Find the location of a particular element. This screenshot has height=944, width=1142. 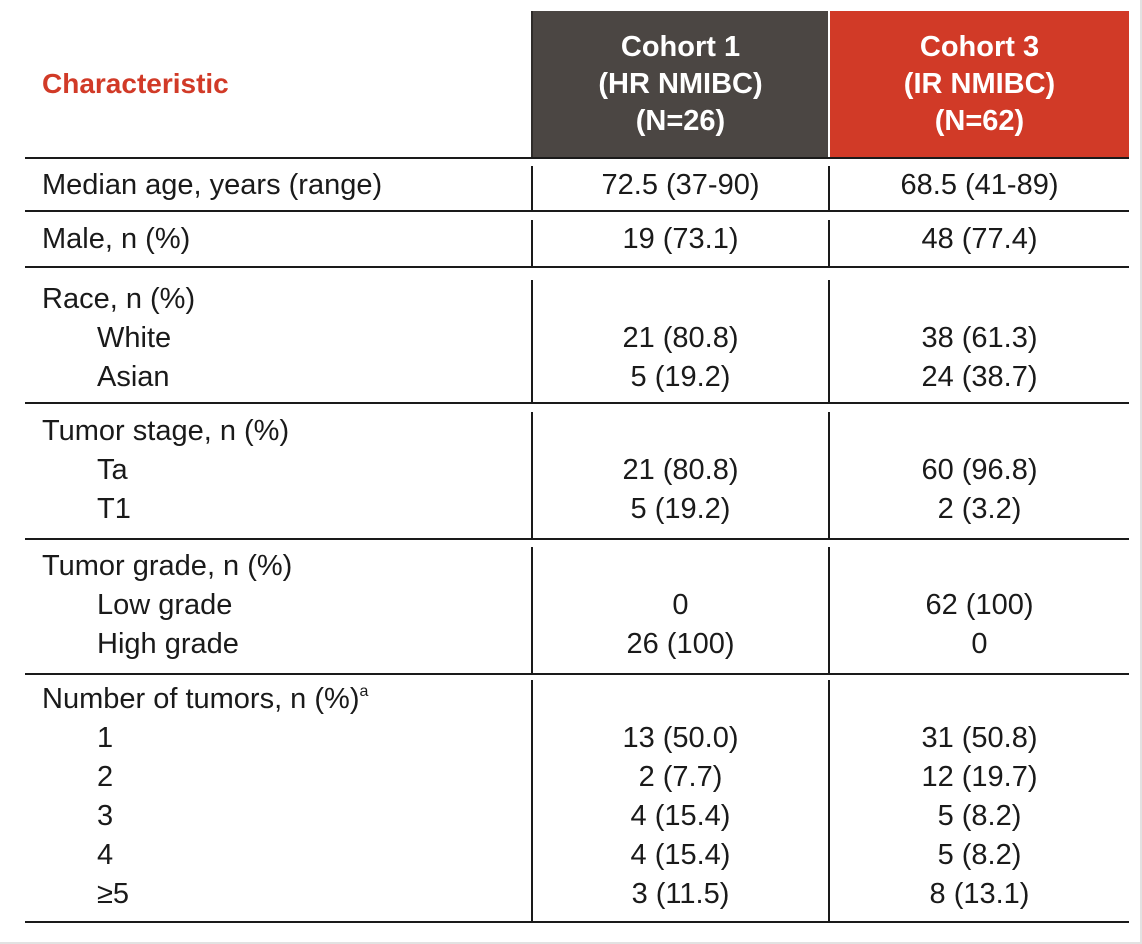

cohort1-value: 19 (73.1) is located at coordinates (679, 243).